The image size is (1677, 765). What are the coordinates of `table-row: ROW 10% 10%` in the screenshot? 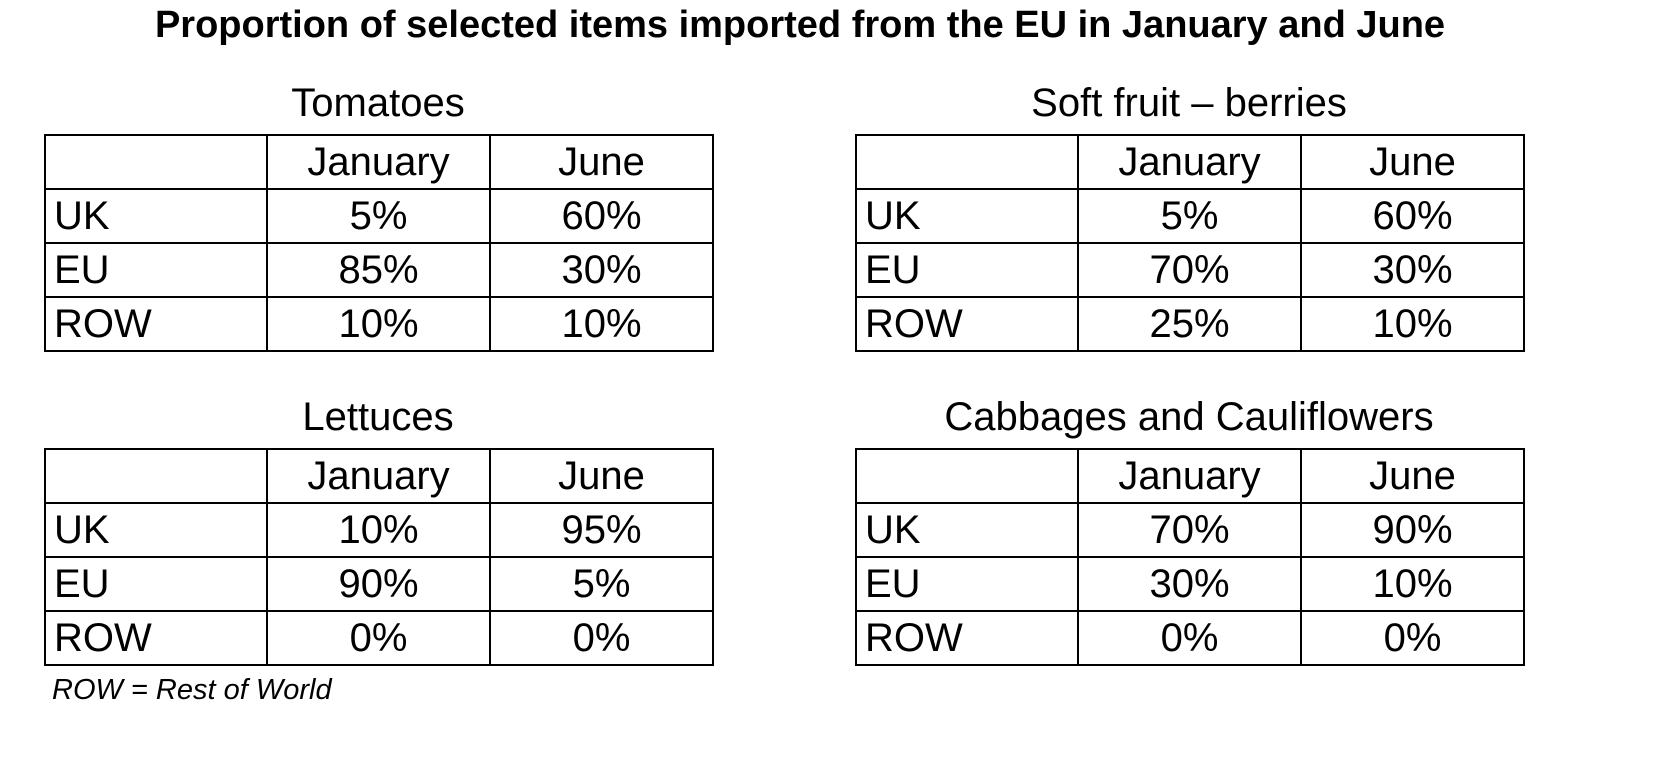 It's located at (379, 324).